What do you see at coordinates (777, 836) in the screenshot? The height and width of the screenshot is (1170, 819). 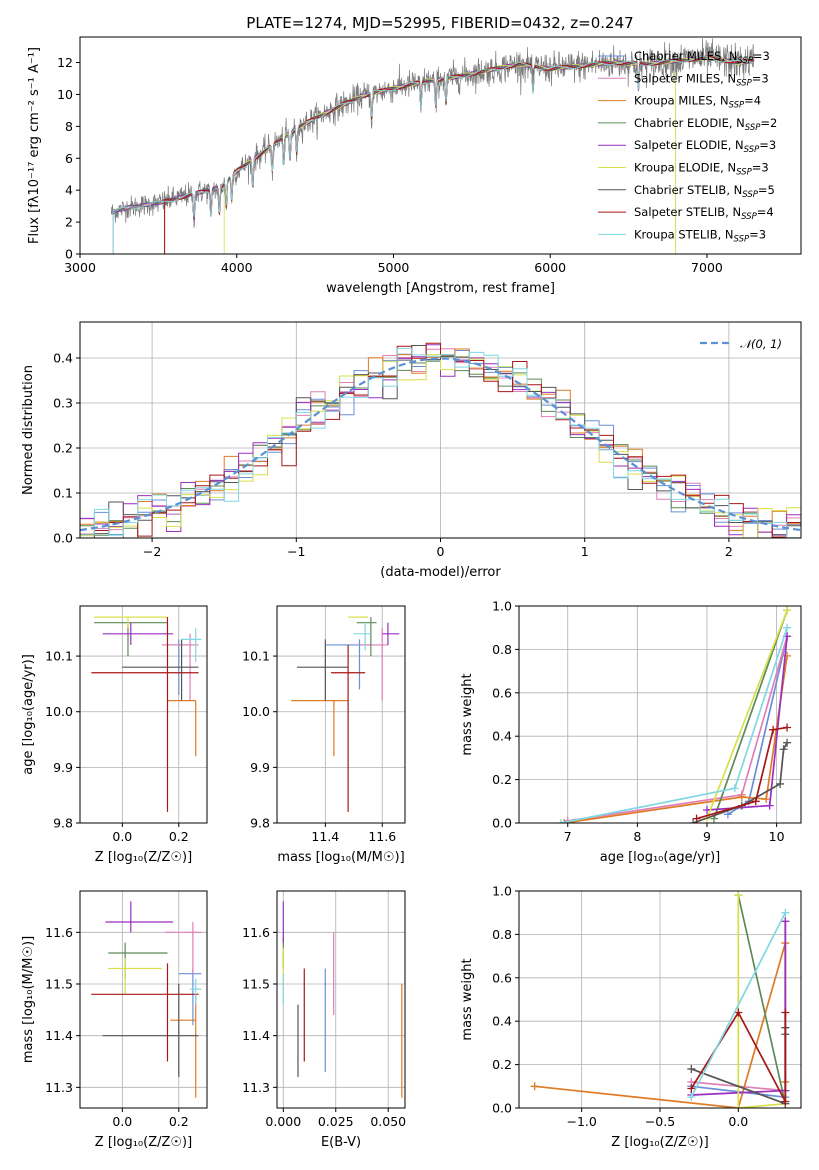 I see `x-tick-label: 10` at bounding box center [777, 836].